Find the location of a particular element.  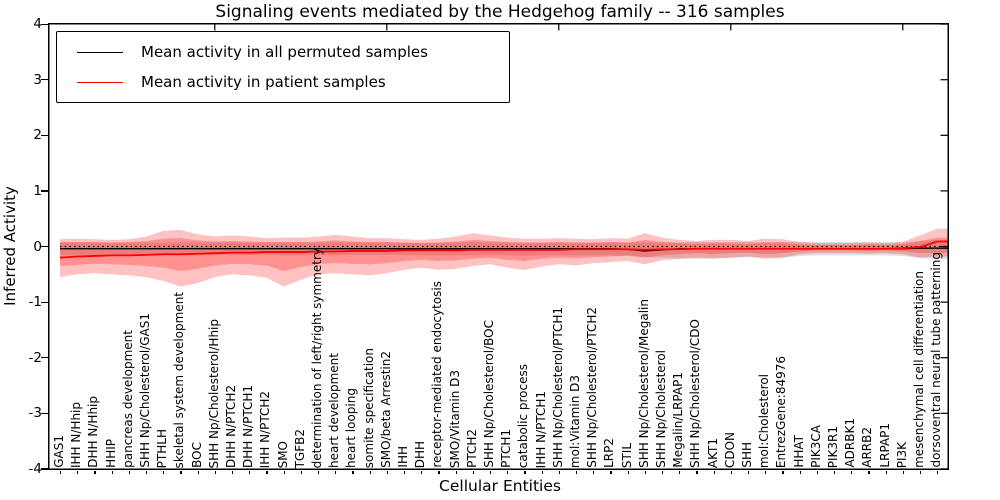

x-tick-label: SHH Np/Cholesterol is located at coordinates (661, 409).